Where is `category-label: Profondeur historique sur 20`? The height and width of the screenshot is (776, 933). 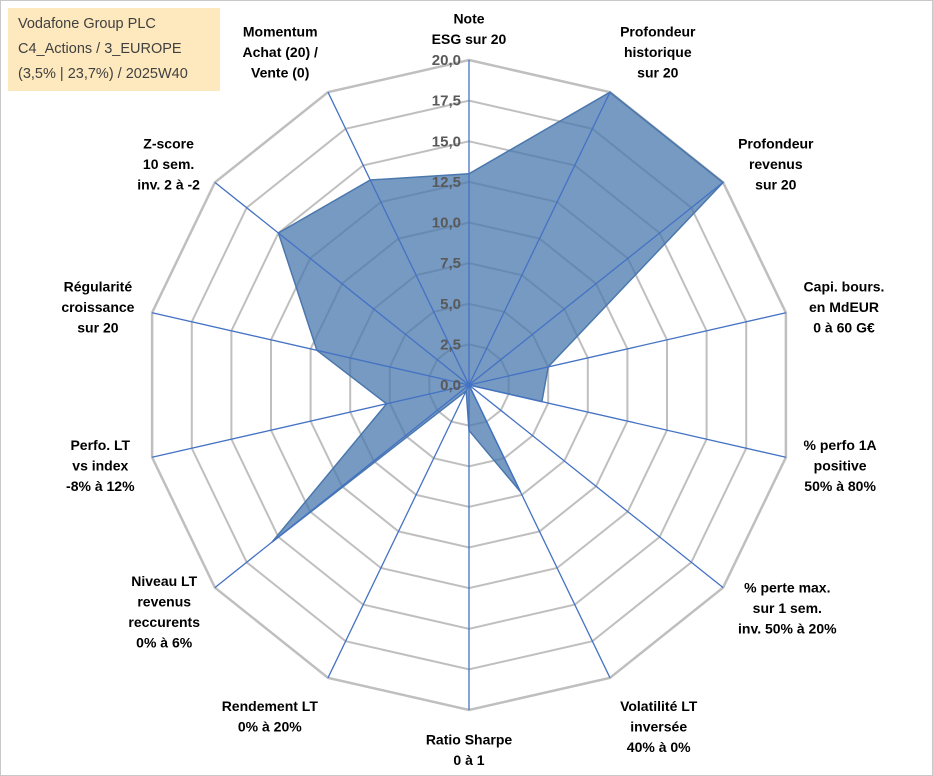 category-label: Profondeur historique sur 20 is located at coordinates (658, 52).